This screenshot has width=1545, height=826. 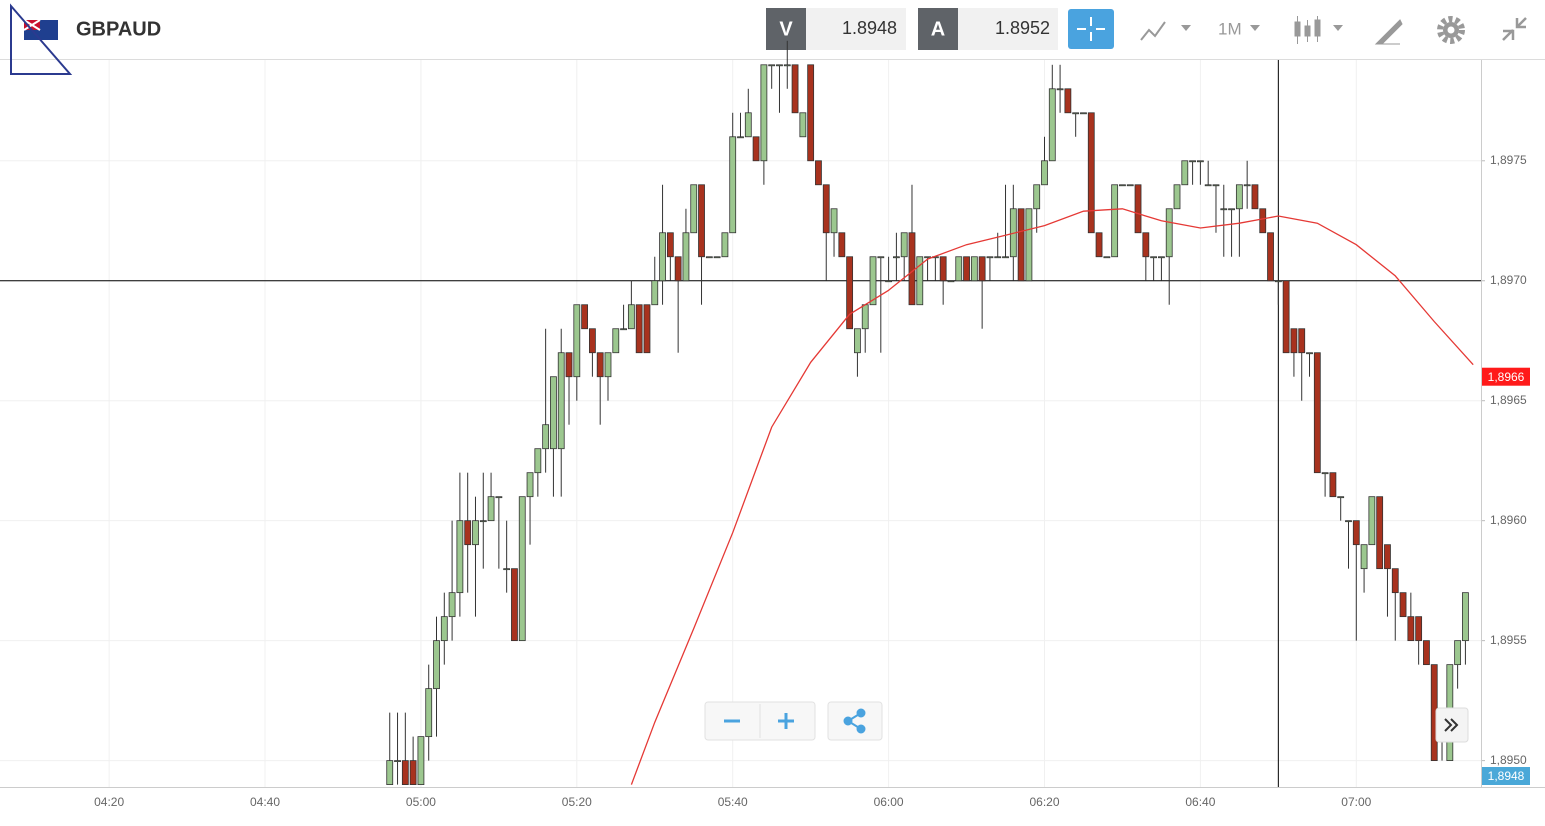 I want to click on x-tick-label: 06:00, so click(x=889, y=802).